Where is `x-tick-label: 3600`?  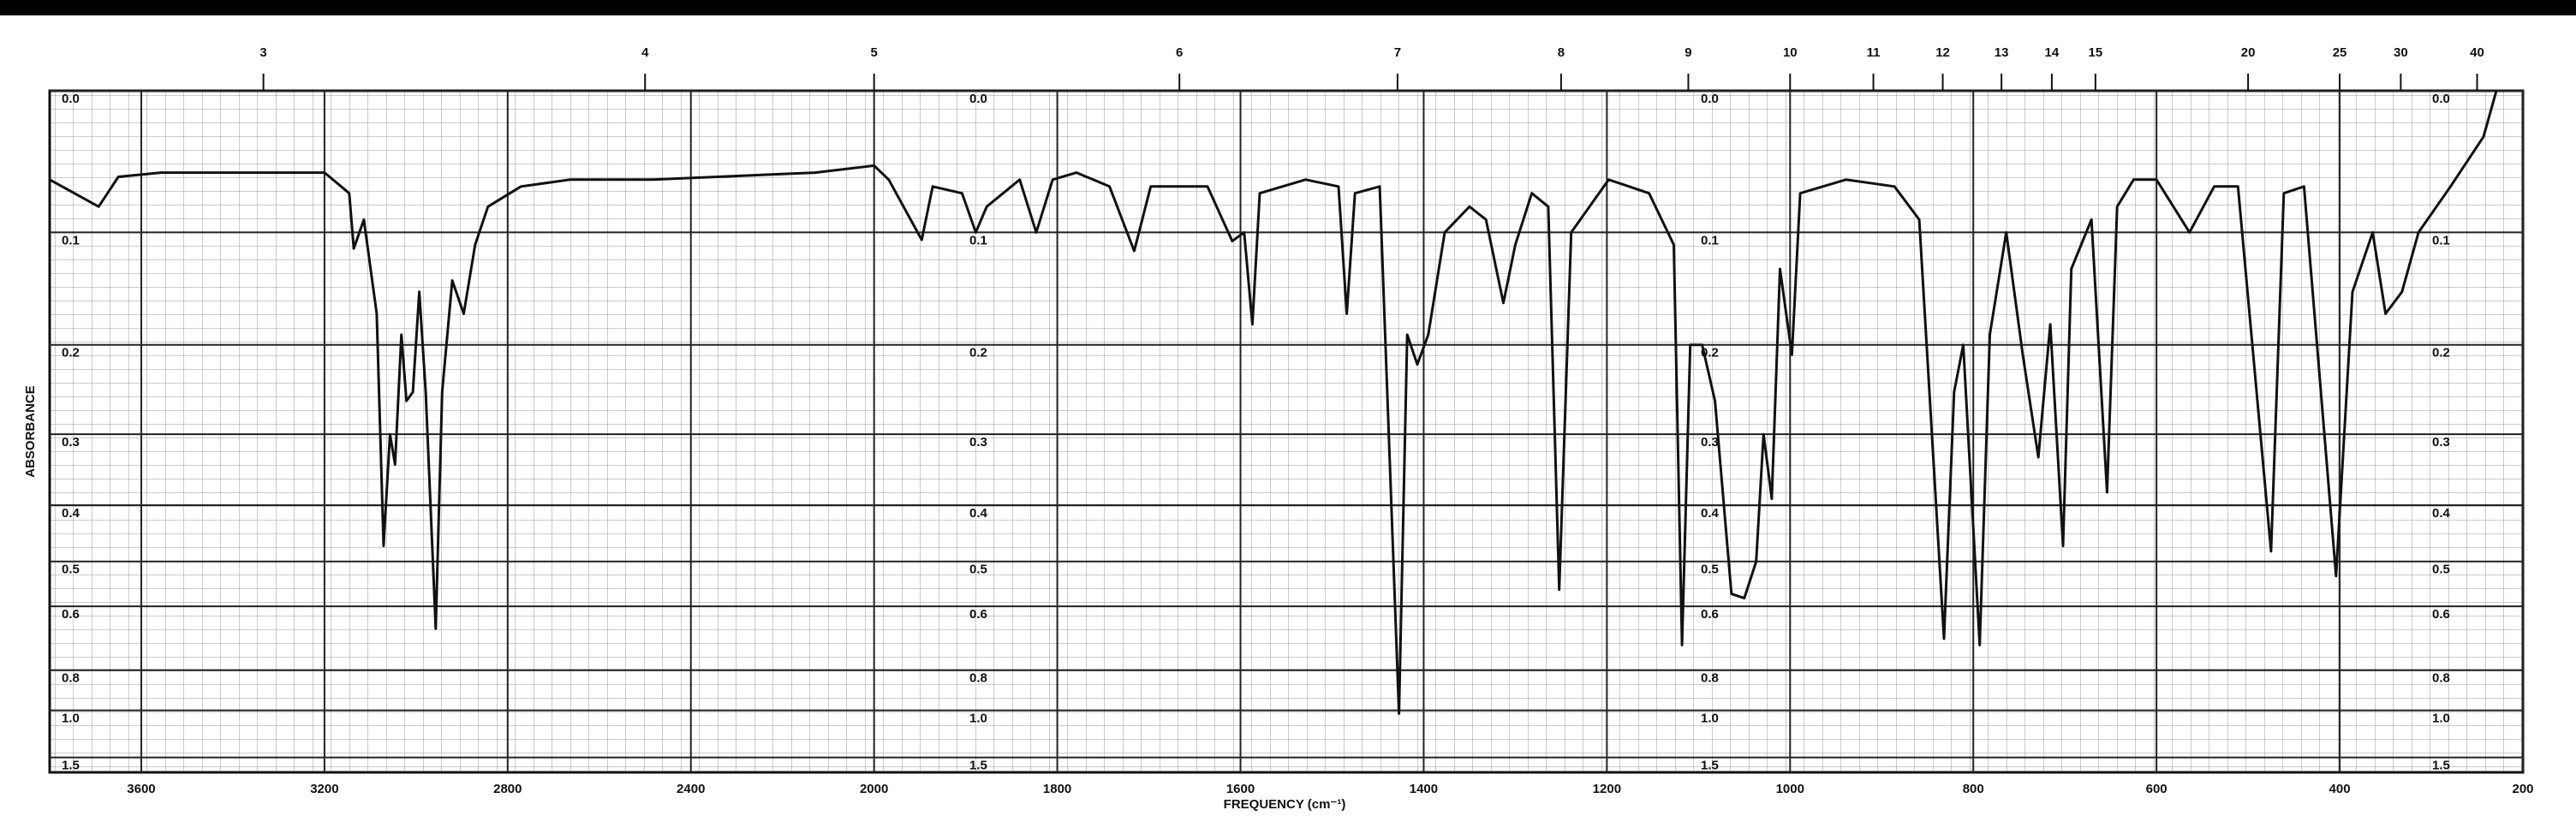
x-tick-label: 3600 is located at coordinates (141, 789).